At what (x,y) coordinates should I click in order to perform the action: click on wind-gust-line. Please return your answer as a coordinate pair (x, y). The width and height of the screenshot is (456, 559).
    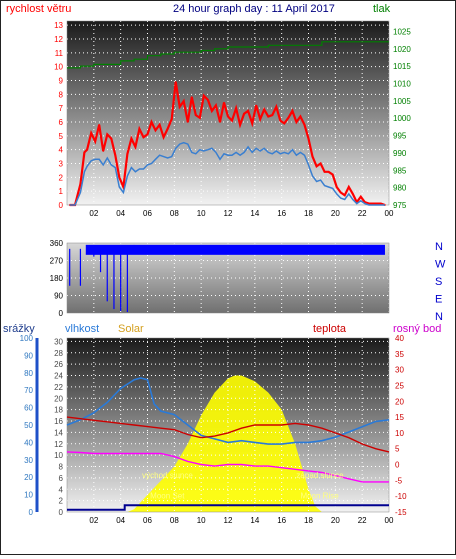
    Looking at the image, I should click on (227, 173).